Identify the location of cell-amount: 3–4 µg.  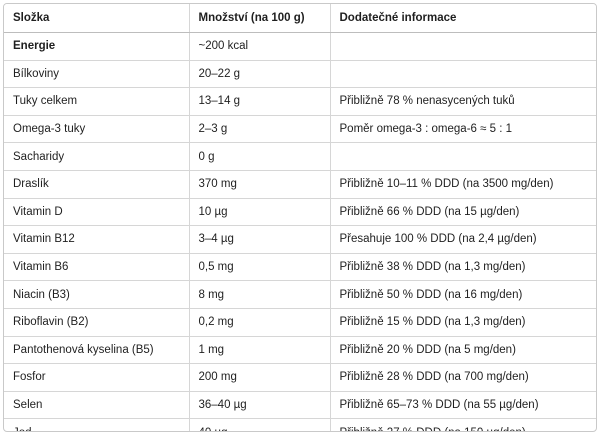
(260, 239).